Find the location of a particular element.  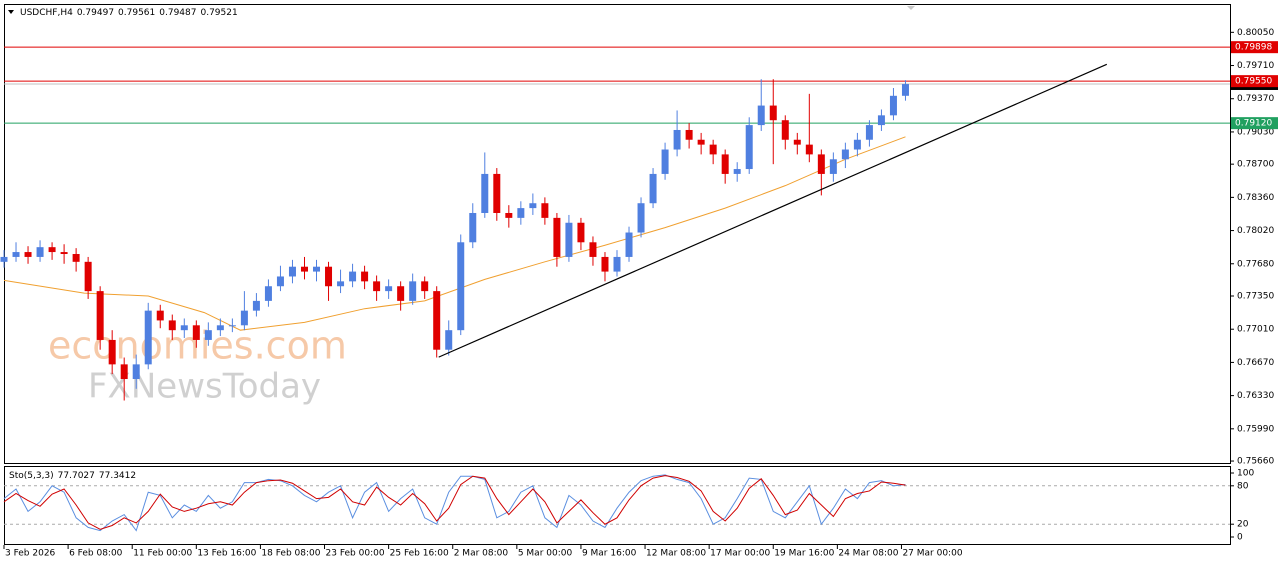

x-tick-label: 13 Feb 16:00 is located at coordinates (226, 554).